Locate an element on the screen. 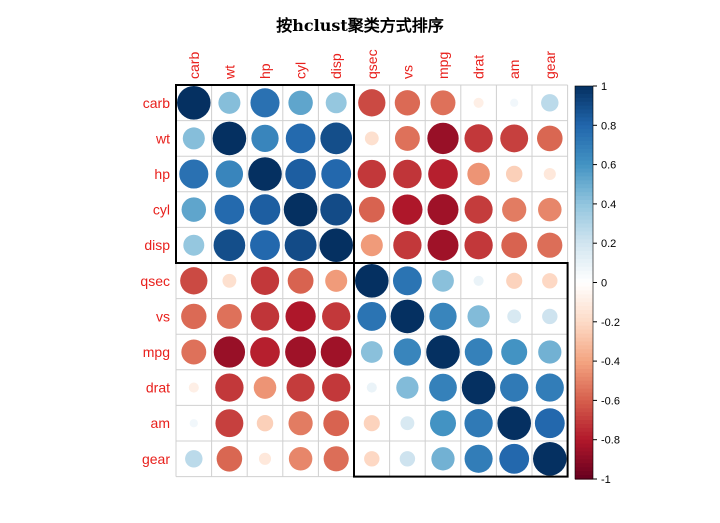  correlation-circle-am-wt is located at coordinates (229, 423).